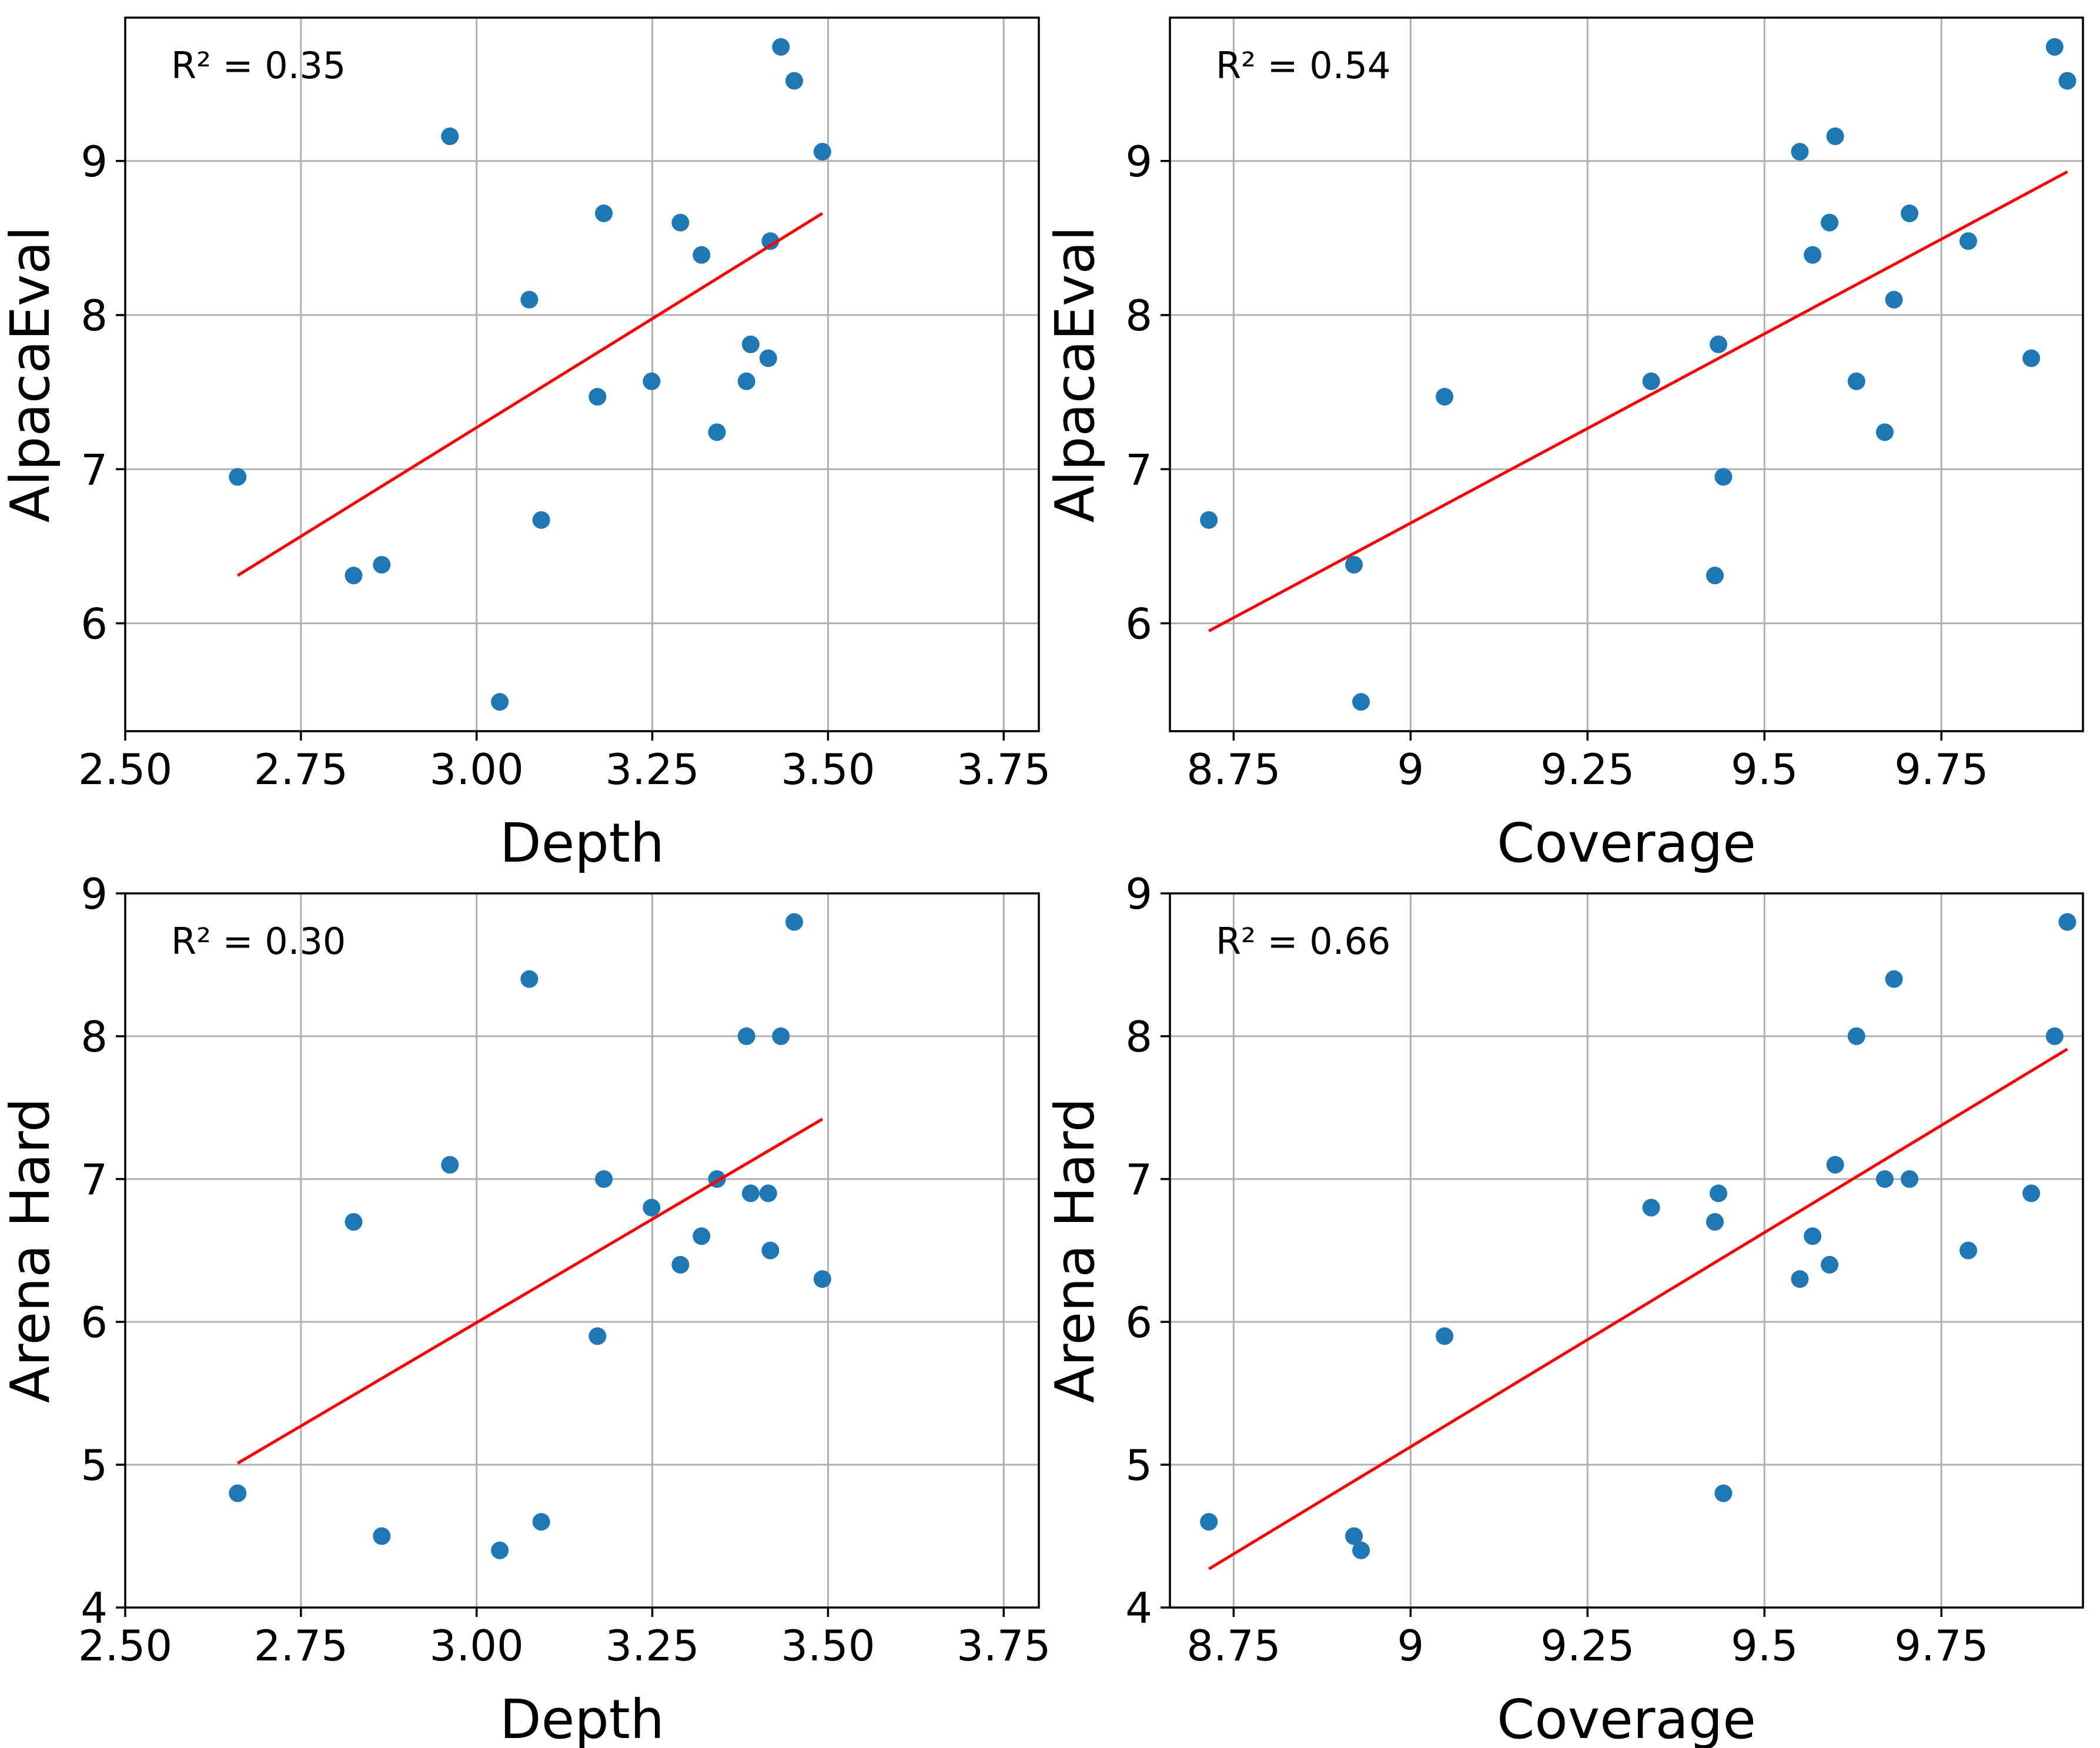 The image size is (2100, 1748). I want to click on x-tick-label: 3.75, so click(1004, 1645).